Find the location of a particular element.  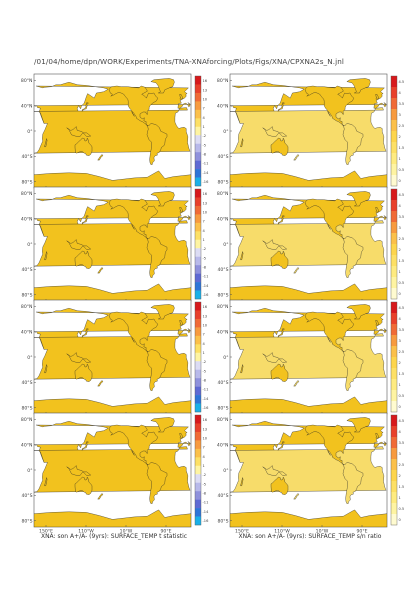

x-tick-label: 10°W is located at coordinates (322, 532).